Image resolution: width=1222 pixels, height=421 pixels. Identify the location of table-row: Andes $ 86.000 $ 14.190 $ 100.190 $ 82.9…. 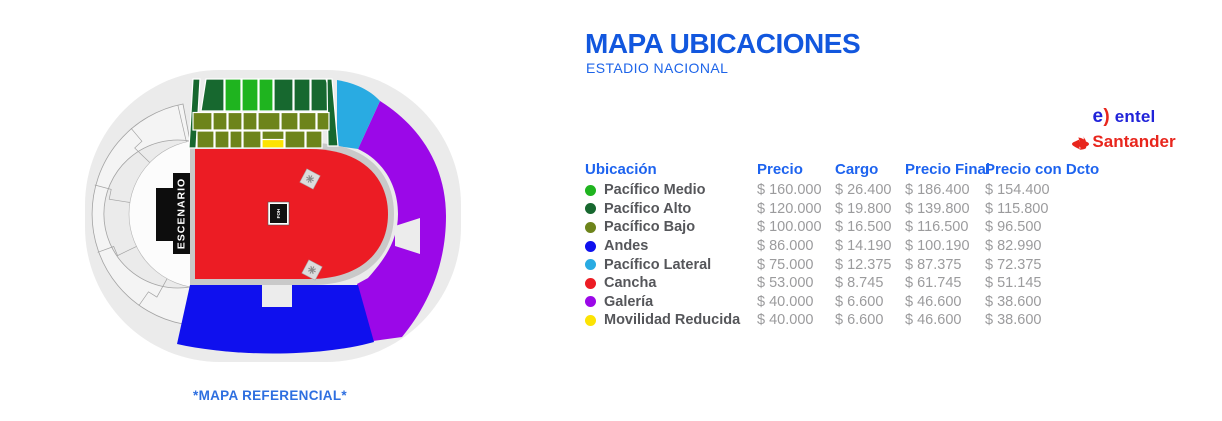
(857, 246).